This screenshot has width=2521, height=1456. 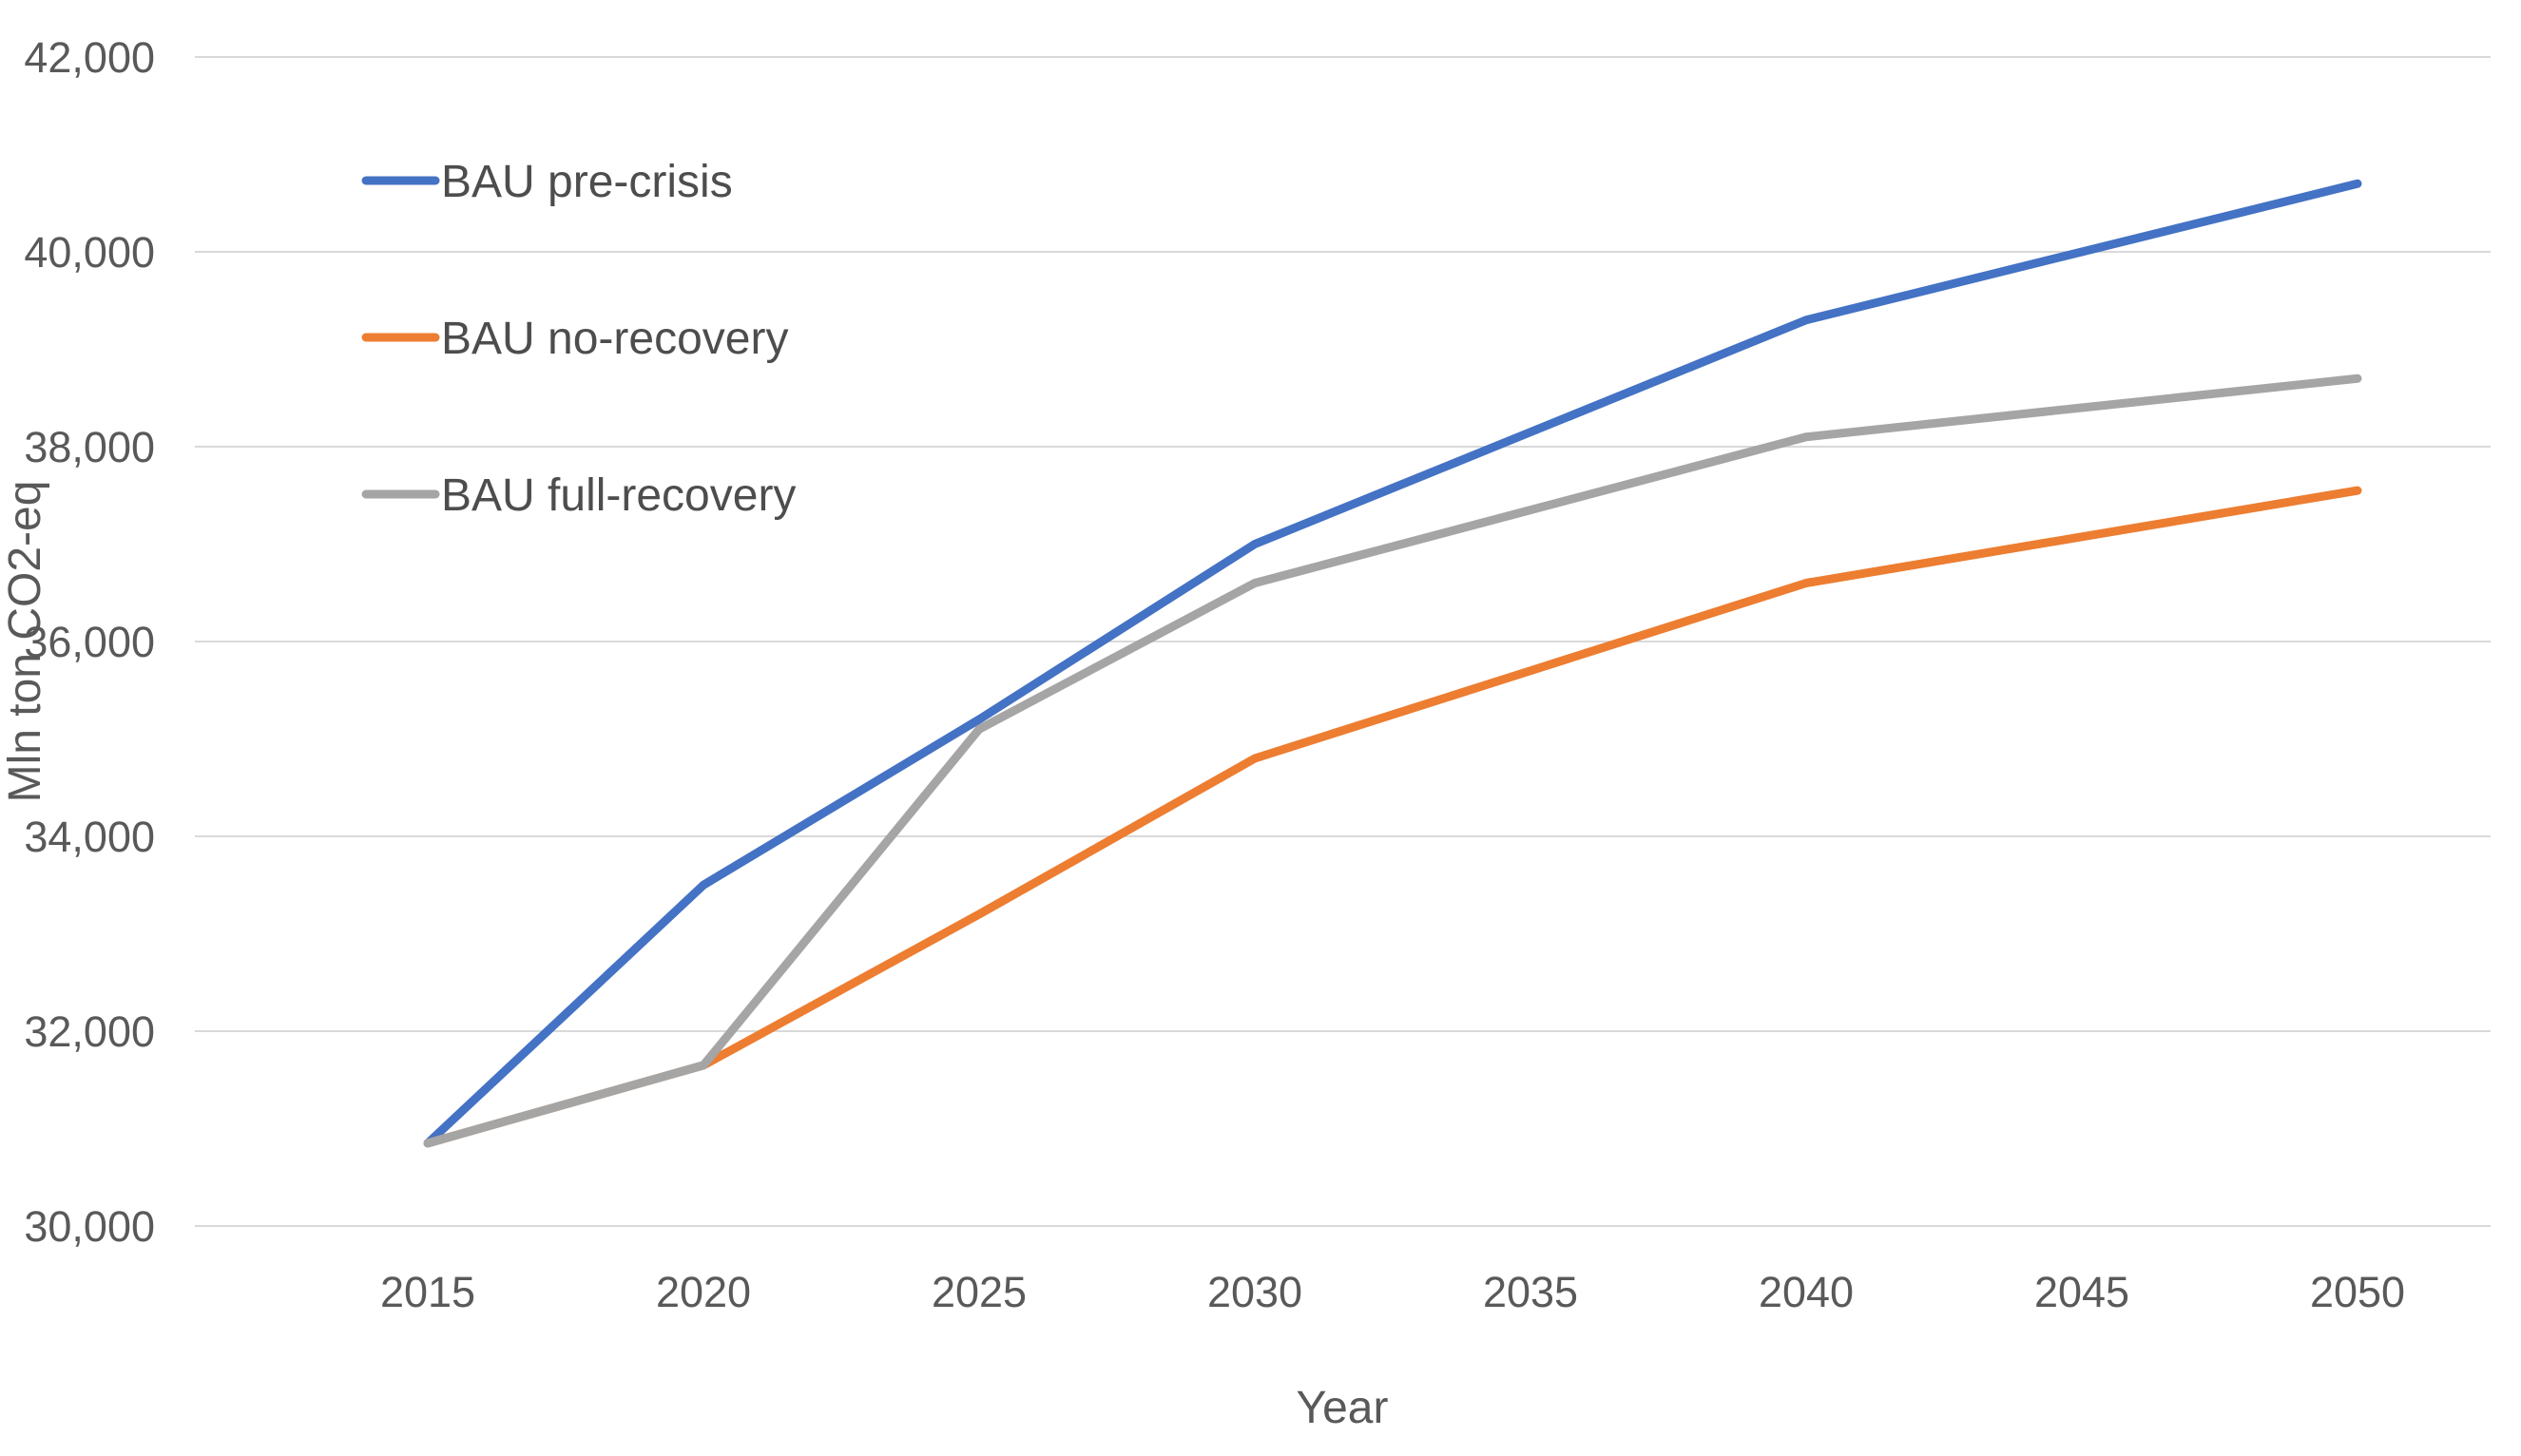 What do you see at coordinates (89, 252) in the screenshot?
I see `y-tick-label: 40,000` at bounding box center [89, 252].